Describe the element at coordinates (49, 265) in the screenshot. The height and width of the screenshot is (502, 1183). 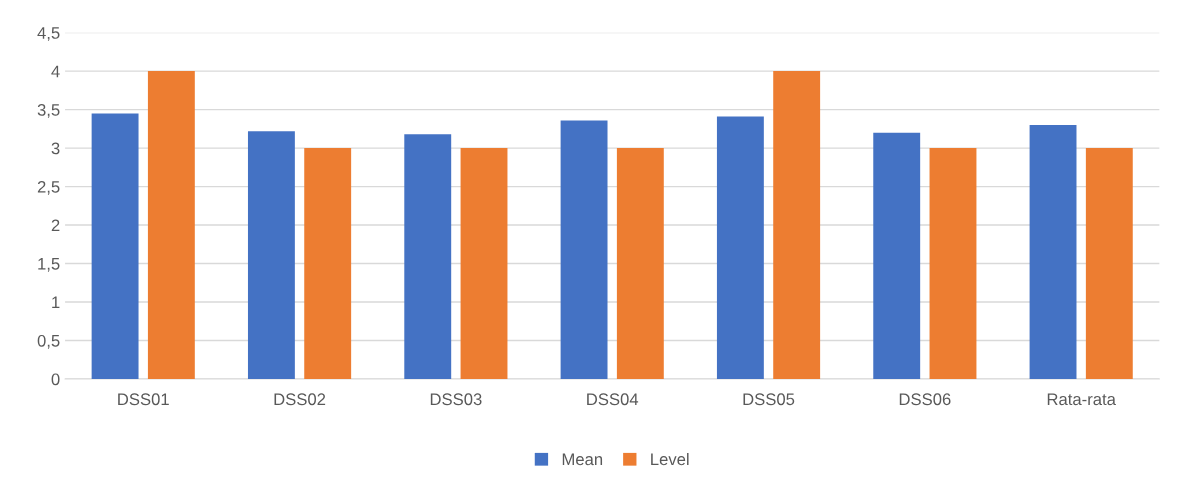
I see `y-tick-label: 1,5` at that location.